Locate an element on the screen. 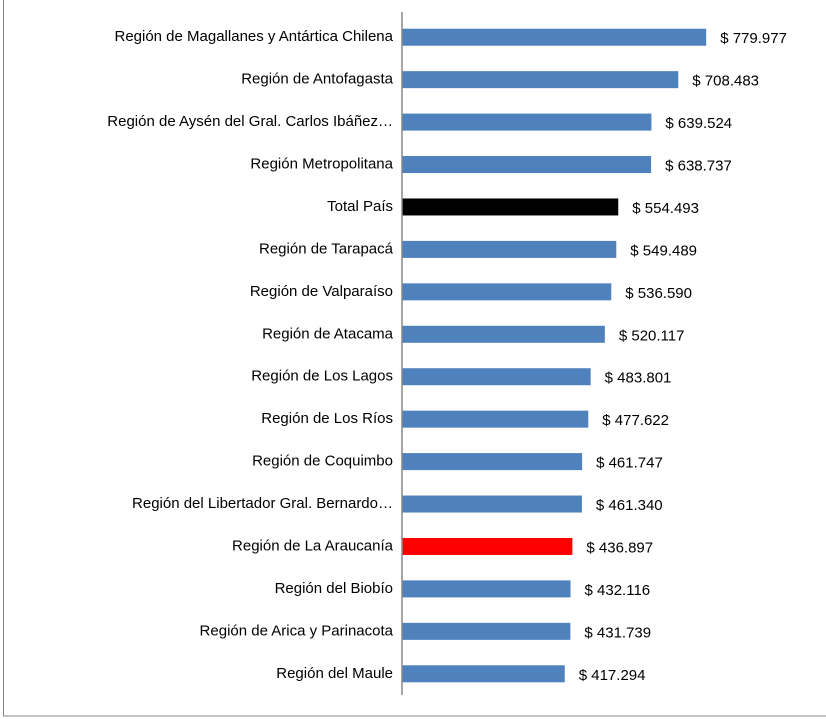 The width and height of the screenshot is (826, 719). category-label: Región de Valparaíso is located at coordinates (321, 291).